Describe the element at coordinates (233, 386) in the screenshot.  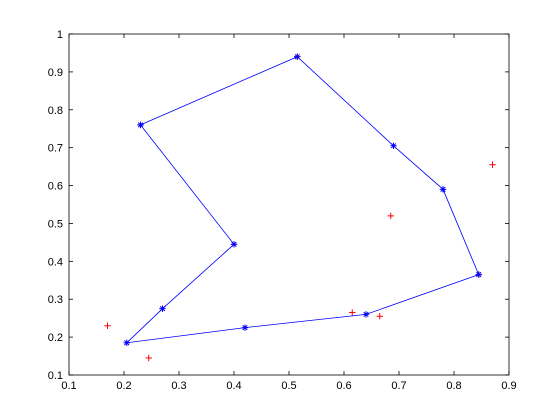
I see `x-tick-label: 0.4` at that location.